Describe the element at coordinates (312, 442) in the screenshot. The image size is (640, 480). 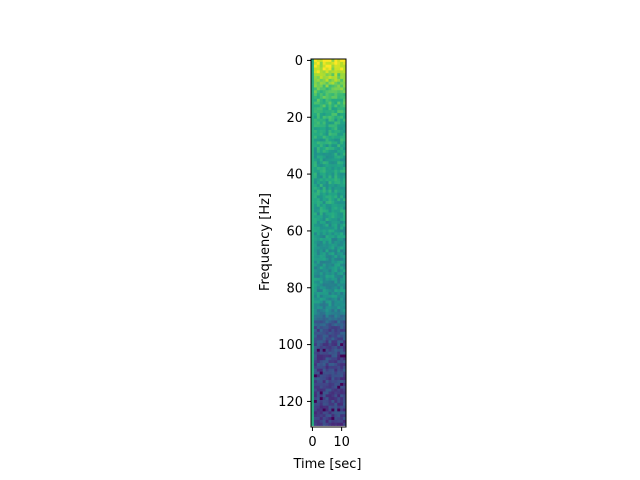
I see `x-tick-label: 0` at that location.